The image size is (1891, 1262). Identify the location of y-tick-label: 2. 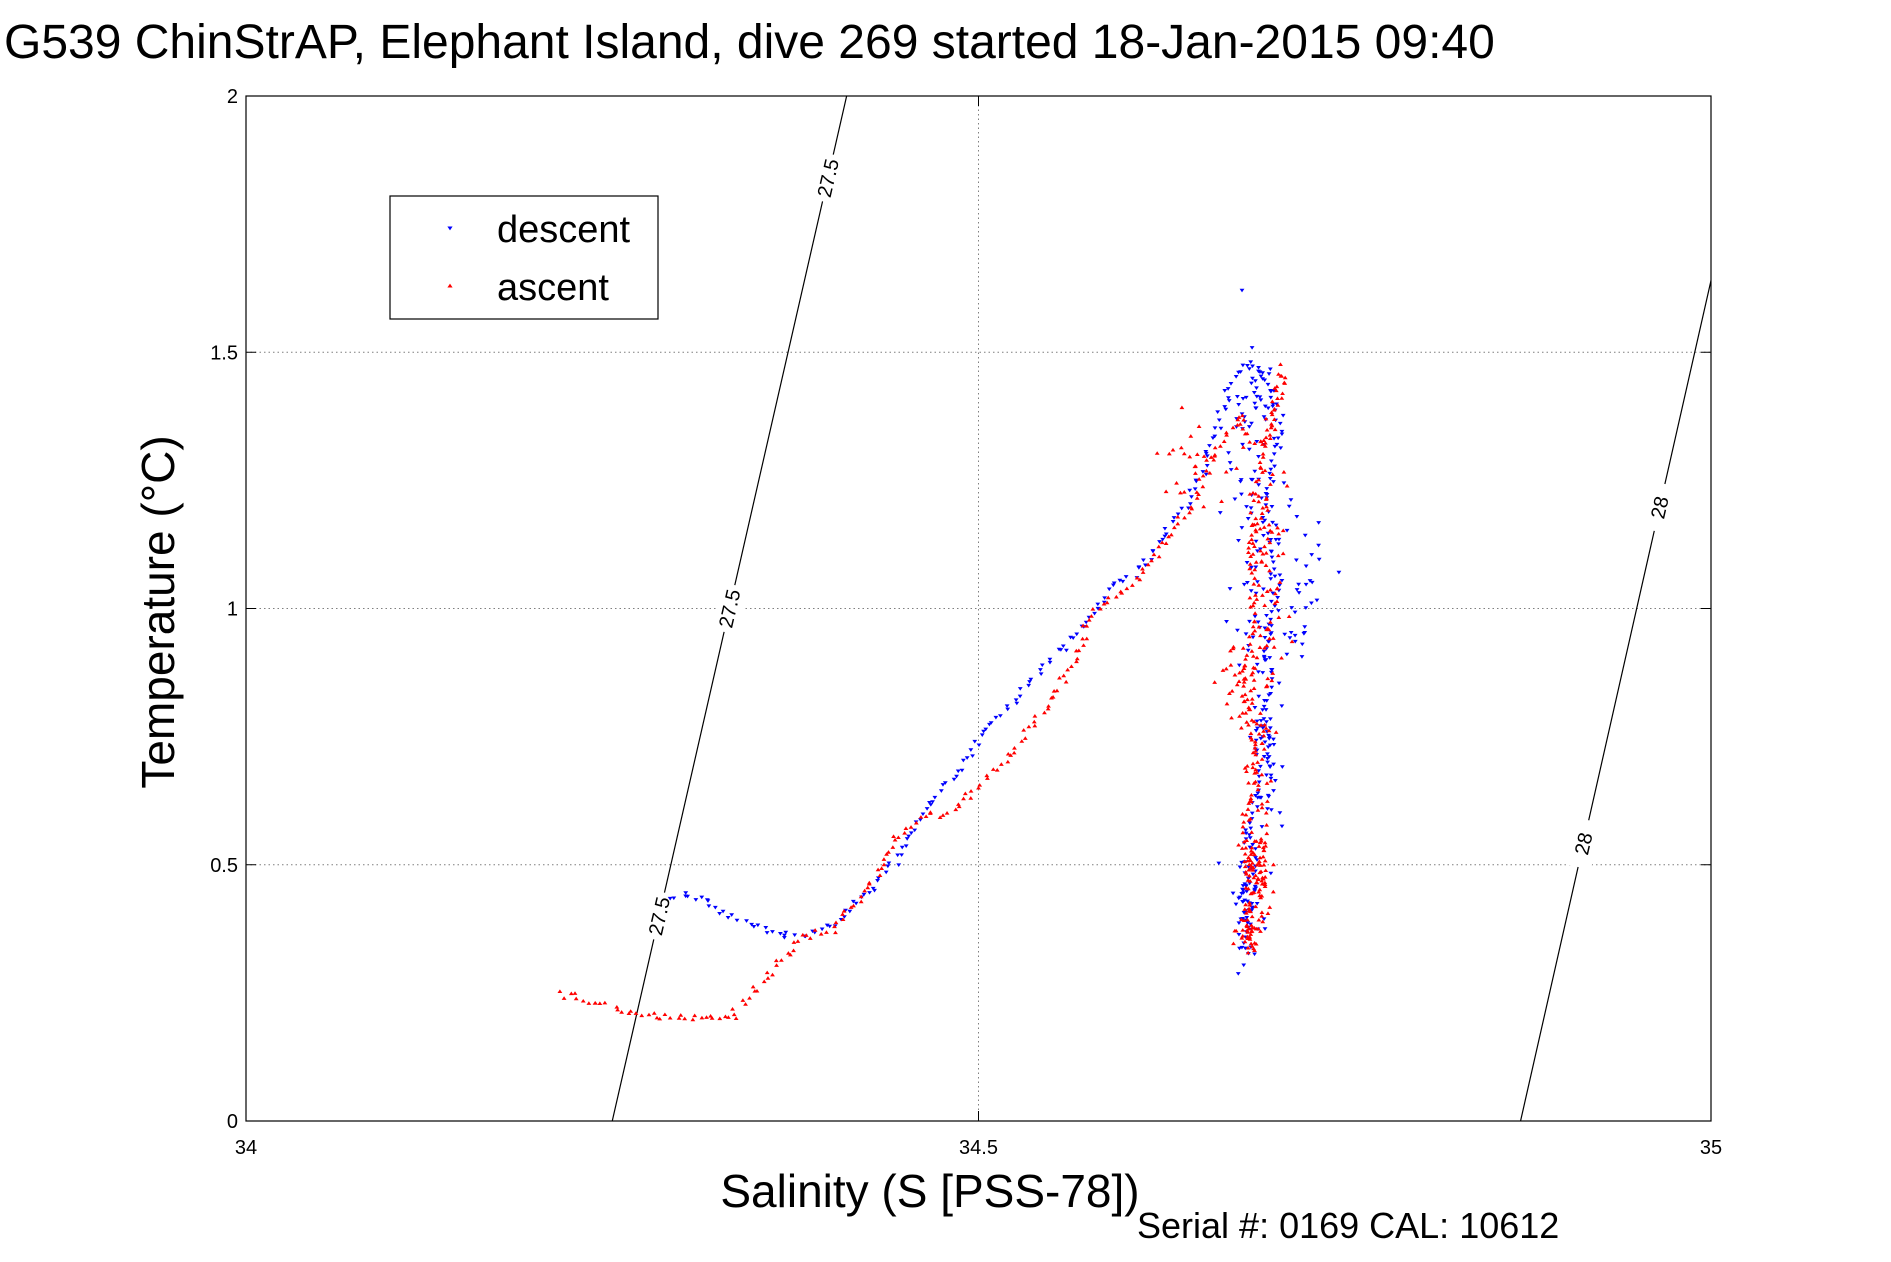
(232, 97).